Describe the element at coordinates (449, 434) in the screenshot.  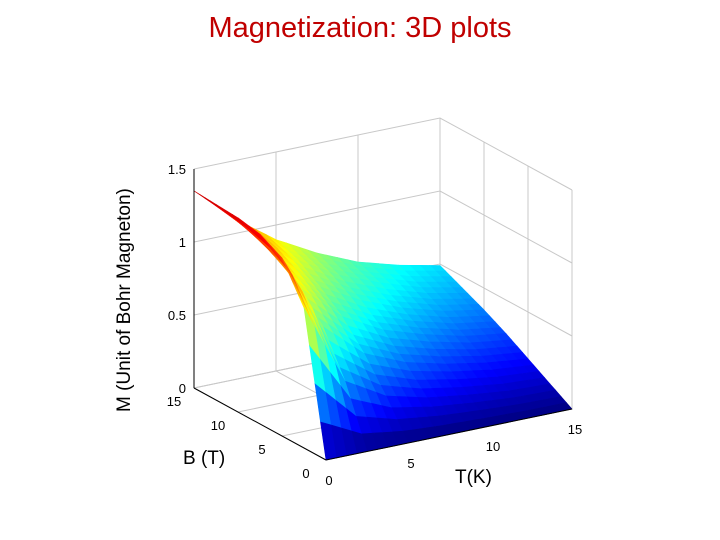
I see `x-axis-line` at that location.